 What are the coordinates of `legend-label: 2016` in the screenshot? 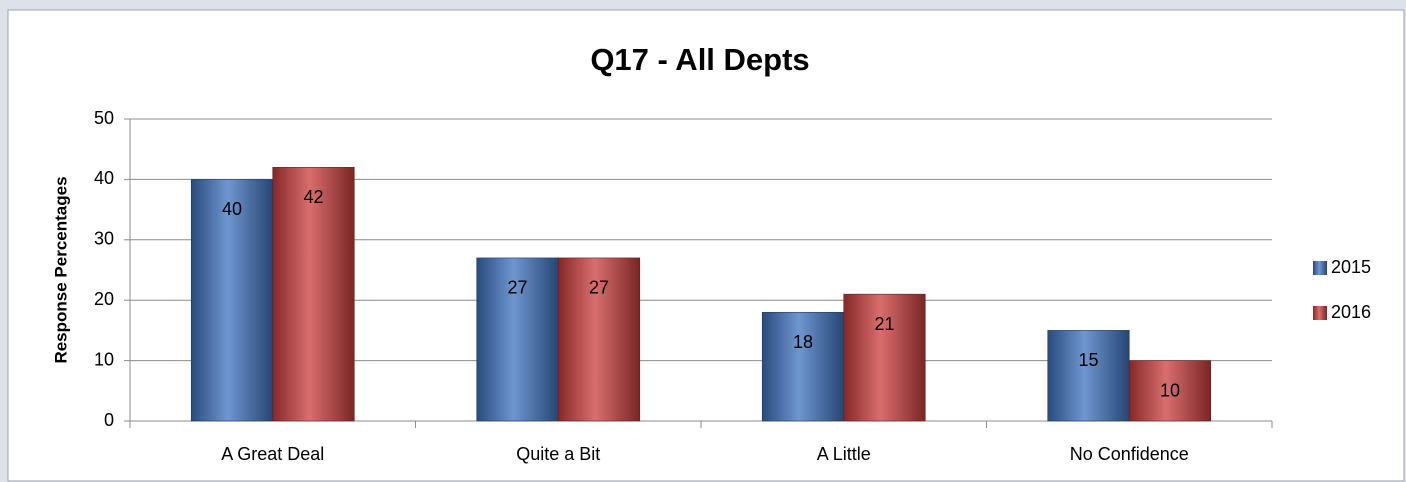 It's located at (1351, 312).